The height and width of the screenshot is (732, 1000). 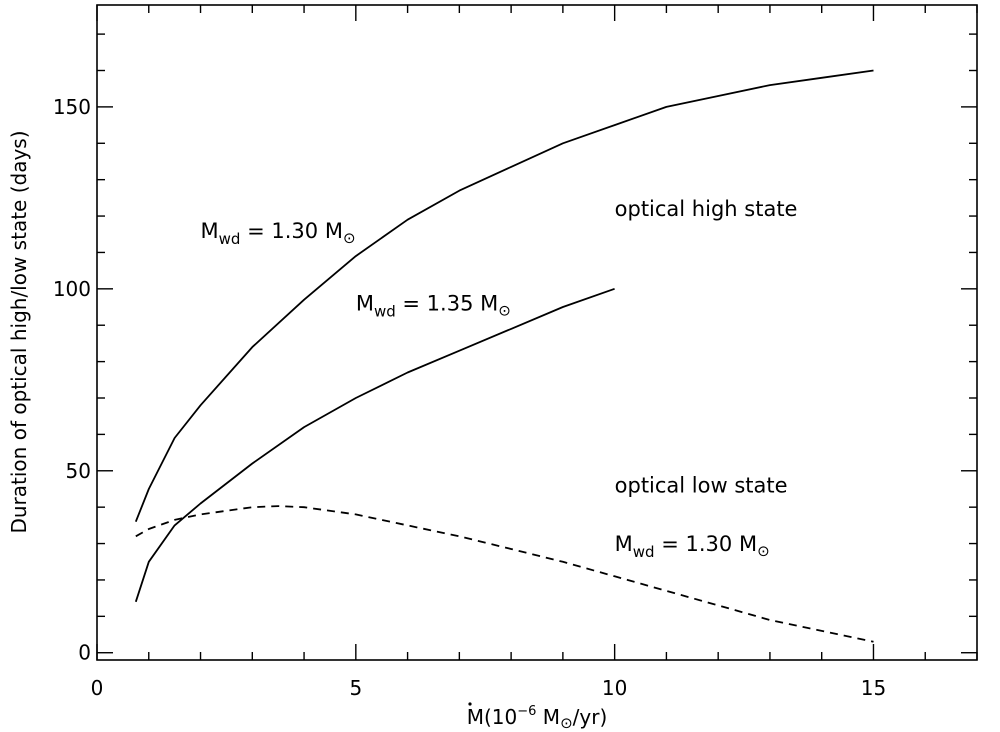 What do you see at coordinates (447, 304) in the screenshot?
I see `annotation-text: = 1.35 M` at bounding box center [447, 304].